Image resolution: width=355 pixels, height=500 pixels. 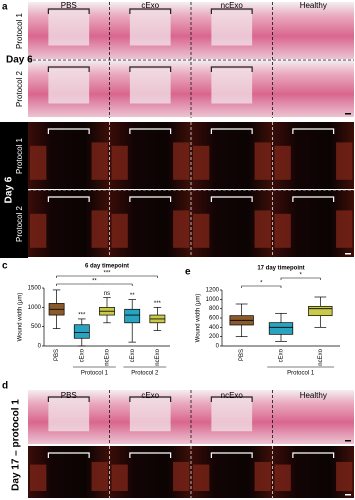 What do you see at coordinates (35, 308) in the screenshot?
I see `y-tick-label: 1000` at bounding box center [35, 308].